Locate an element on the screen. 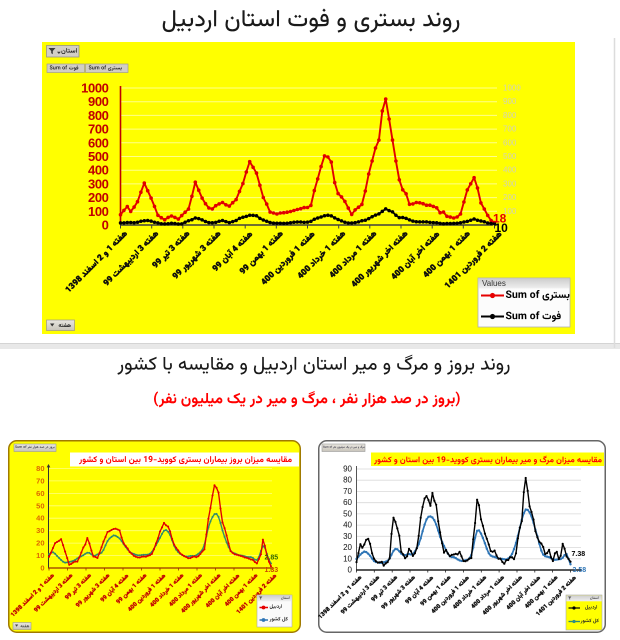 Image resolution: width=620 pixels, height=640 pixels. svg-text: 18 is located at coordinates (500, 219).